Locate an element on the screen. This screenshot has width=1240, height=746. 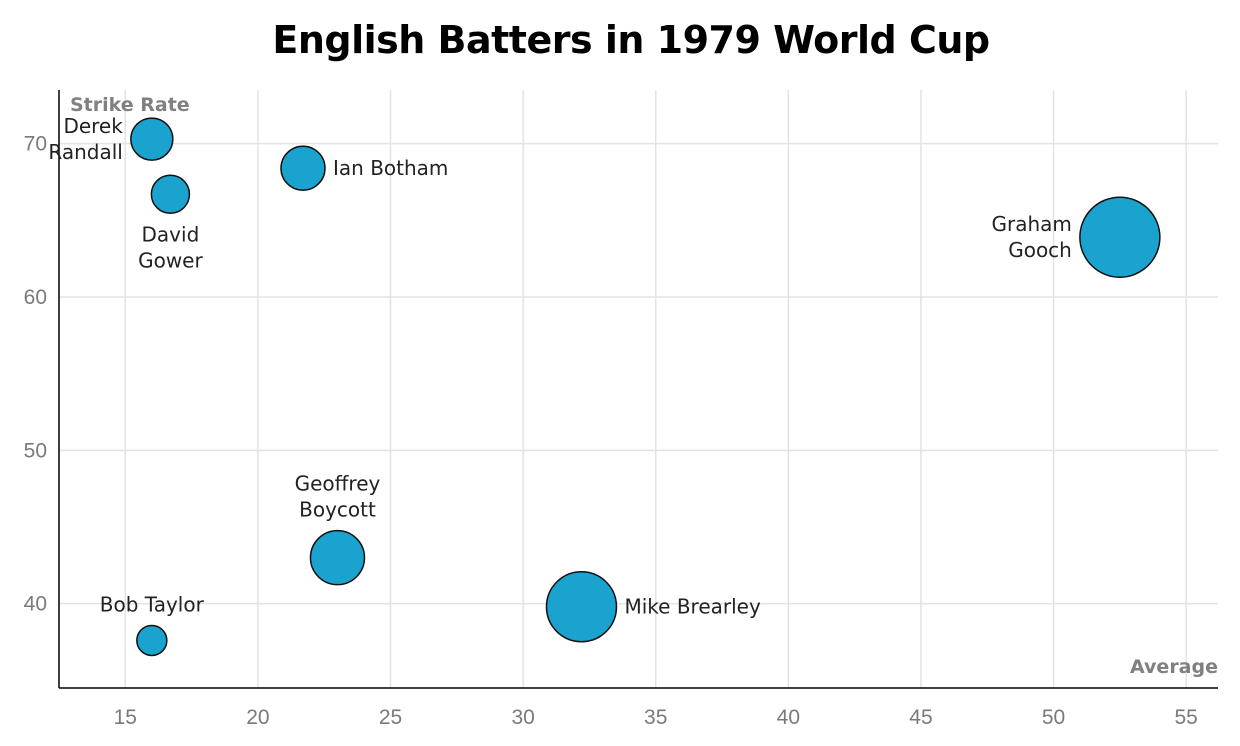
data-point-label: Derek Randall is located at coordinates (85, 139).